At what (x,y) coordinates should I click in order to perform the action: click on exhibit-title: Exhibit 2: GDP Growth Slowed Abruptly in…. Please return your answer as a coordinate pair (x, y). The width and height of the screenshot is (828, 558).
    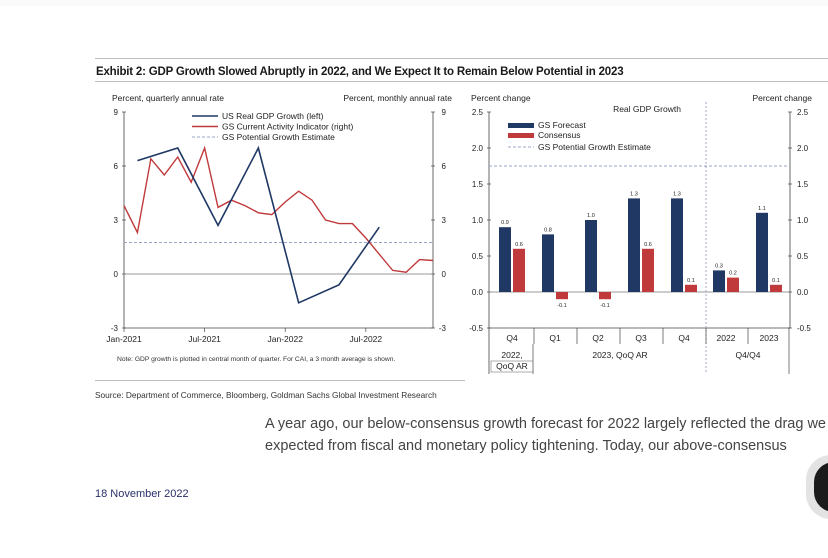
    Looking at the image, I should click on (360, 72).